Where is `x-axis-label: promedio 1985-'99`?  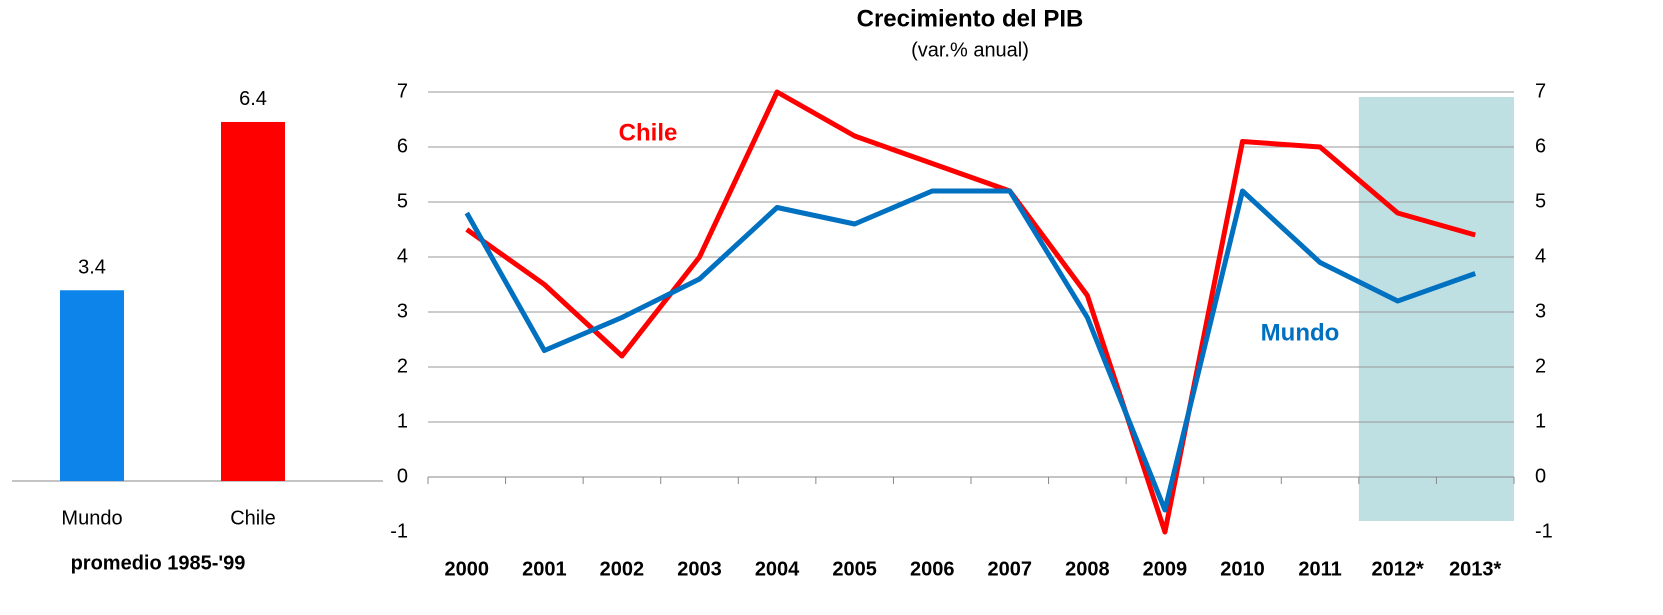 x-axis-label: promedio 1985-'99 is located at coordinates (158, 563).